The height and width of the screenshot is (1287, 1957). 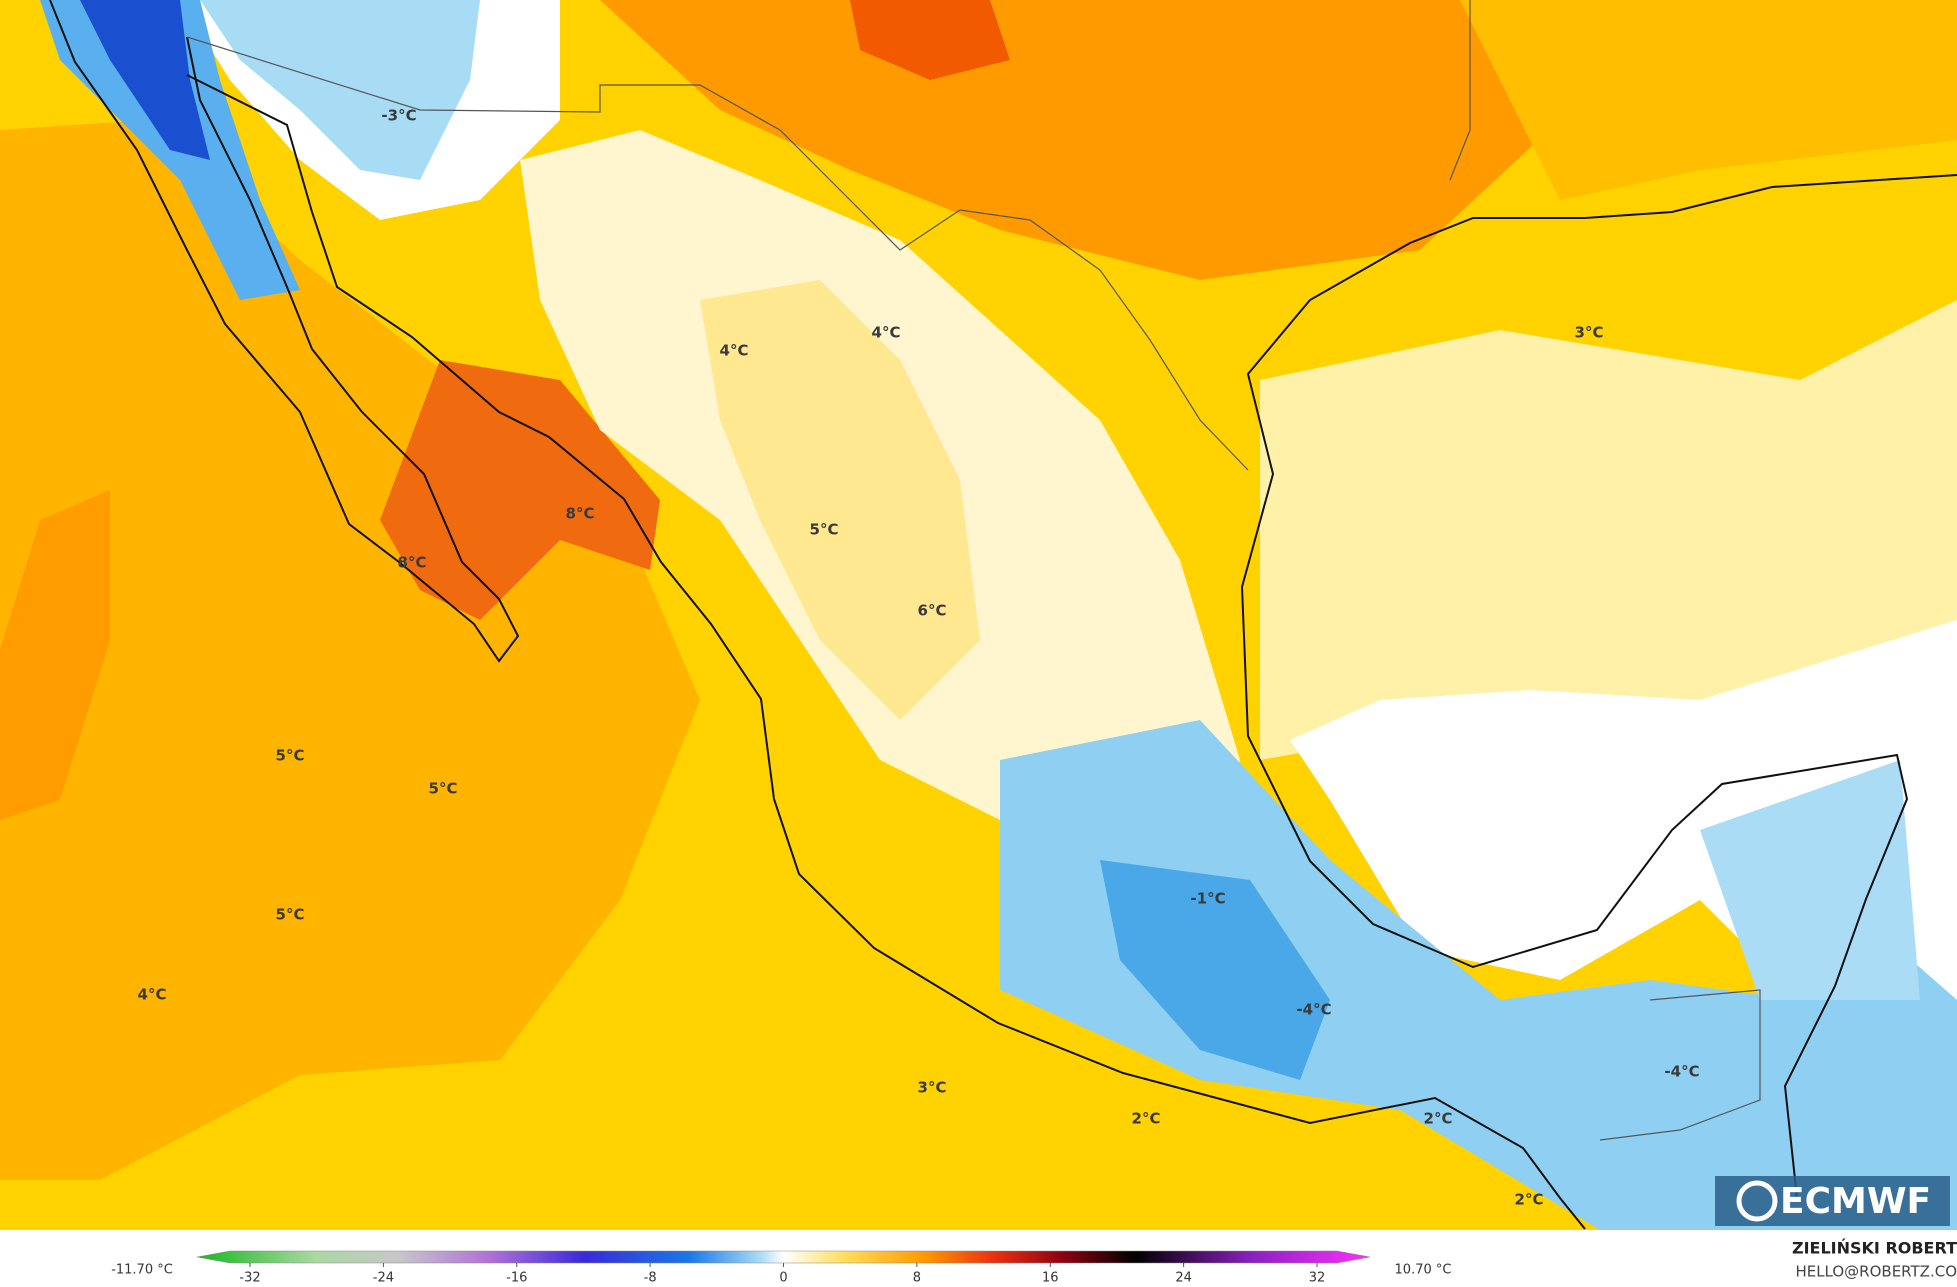 I want to click on colorbar-tick-label: -32, so click(x=249, y=1278).